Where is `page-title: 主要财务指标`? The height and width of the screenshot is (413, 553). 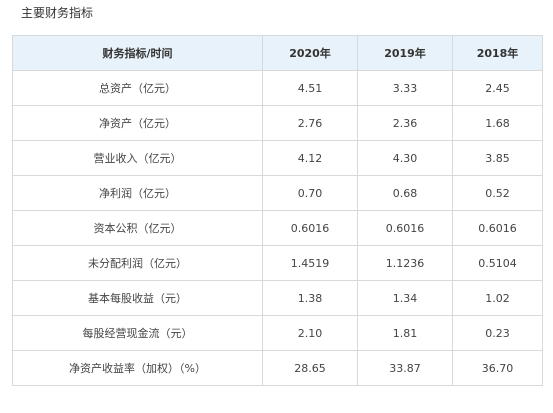 page-title: 主要财务指标 is located at coordinates (57, 13).